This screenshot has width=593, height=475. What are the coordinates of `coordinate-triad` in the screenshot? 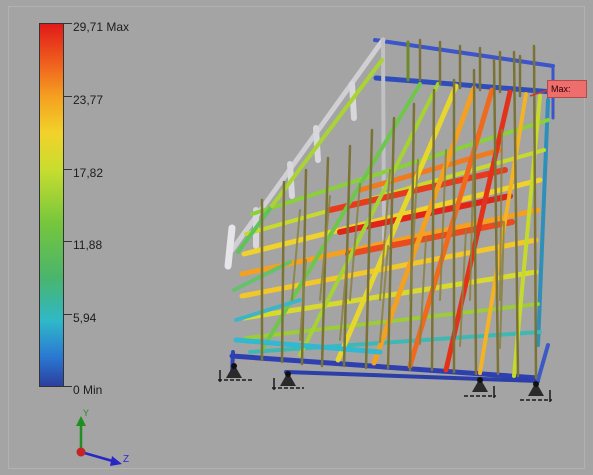 It's located at (100, 439).